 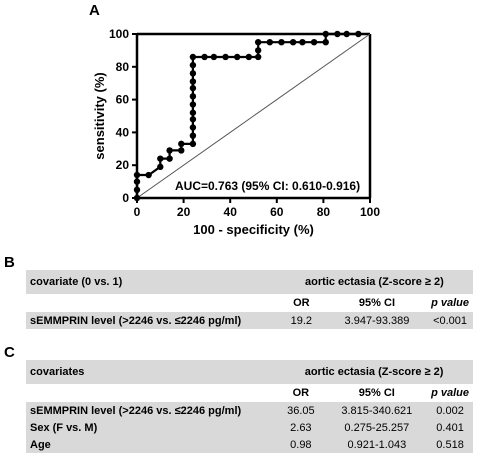 I want to click on table-b-p-header: p value, so click(x=450, y=303).